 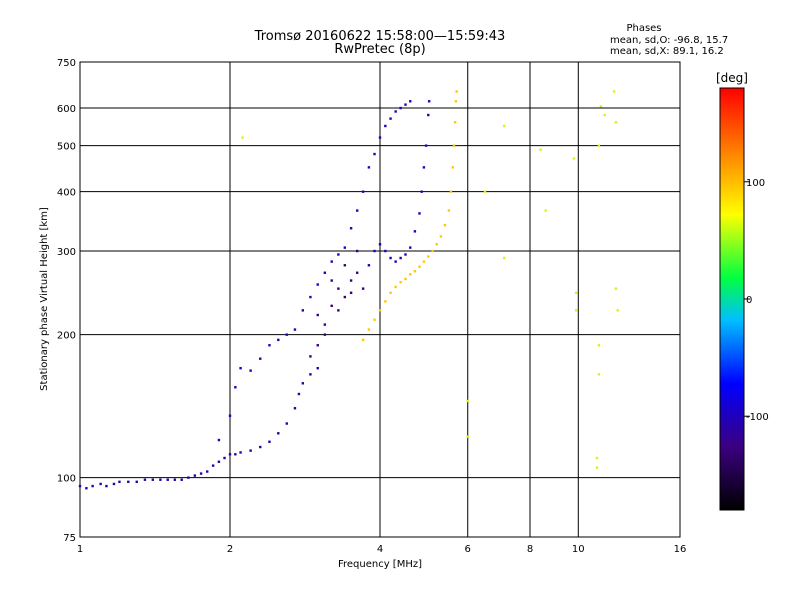 What do you see at coordinates (643, 28) in the screenshot?
I see `phases-stats-title: Phases` at bounding box center [643, 28].